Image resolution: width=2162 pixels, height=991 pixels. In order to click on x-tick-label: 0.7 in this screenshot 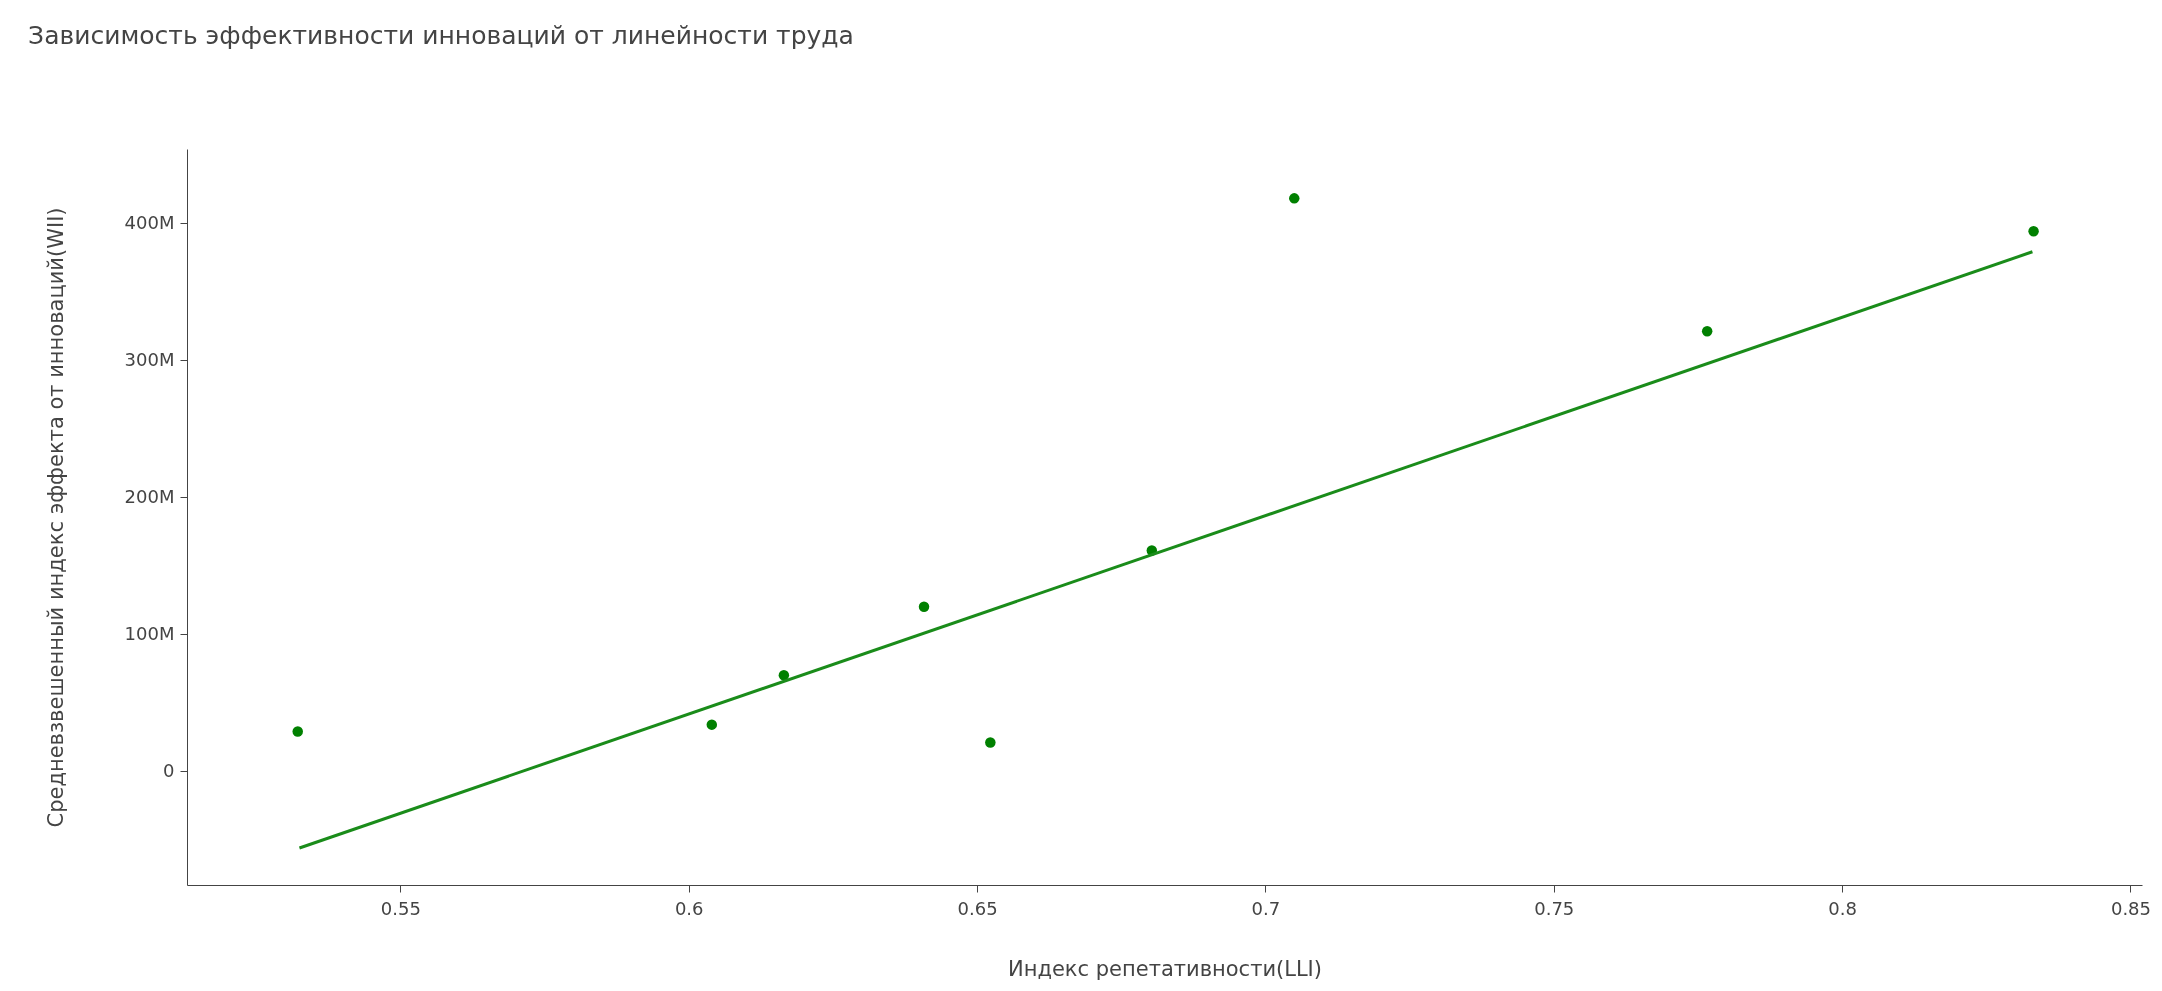, I will do `click(1266, 908)`.